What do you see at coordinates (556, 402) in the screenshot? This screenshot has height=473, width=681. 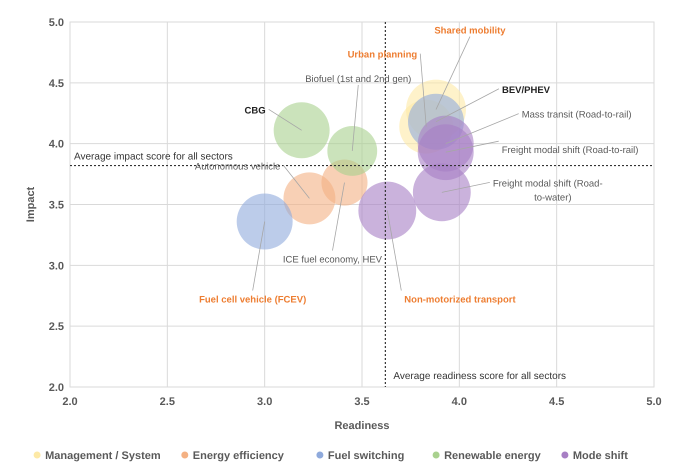 I see `x-tick-label: 4.5` at bounding box center [556, 402].